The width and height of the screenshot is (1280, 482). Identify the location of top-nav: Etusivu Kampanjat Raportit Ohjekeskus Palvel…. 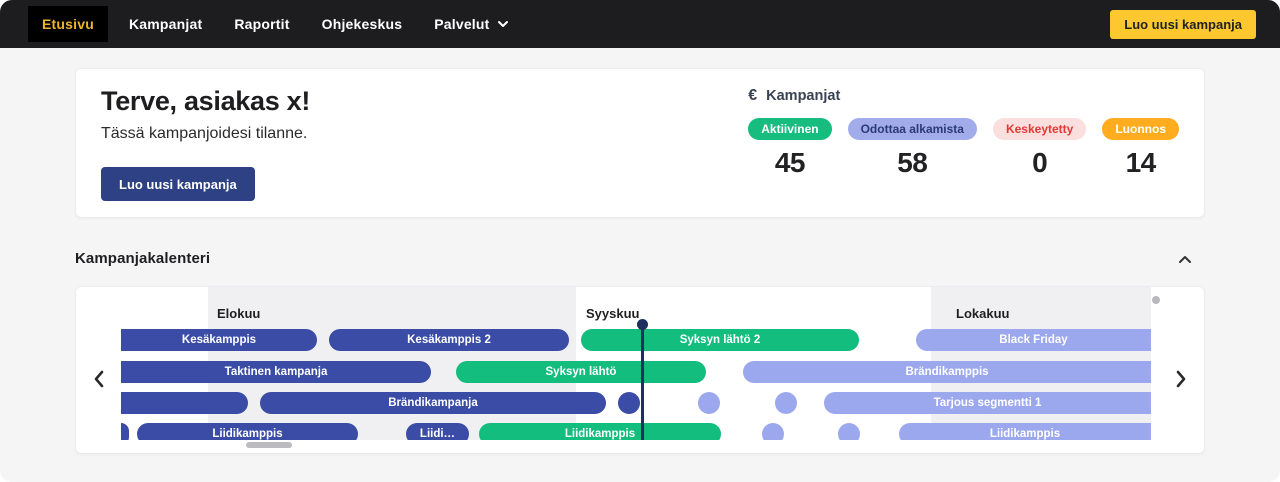
(640, 24).